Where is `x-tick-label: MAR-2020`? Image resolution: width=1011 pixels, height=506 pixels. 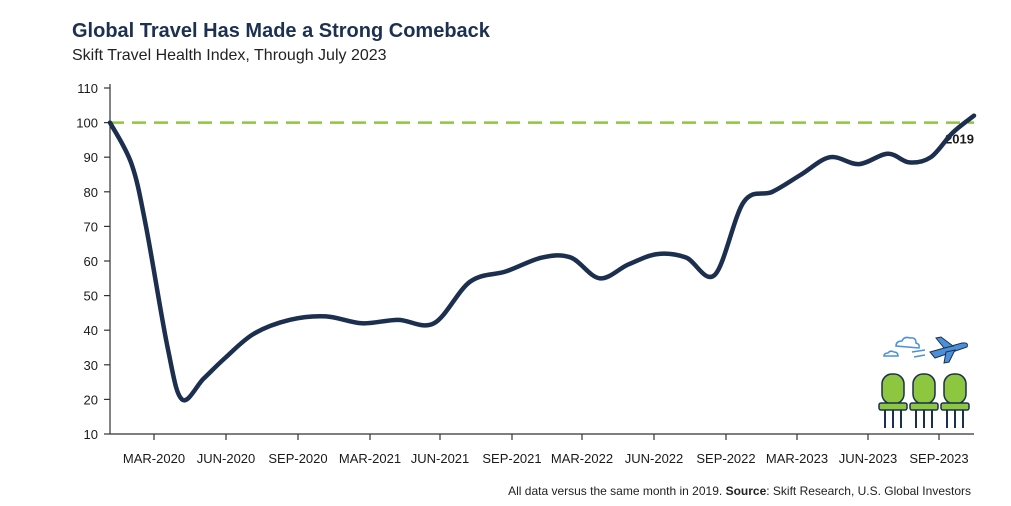
x-tick-label: MAR-2020 is located at coordinates (154, 458).